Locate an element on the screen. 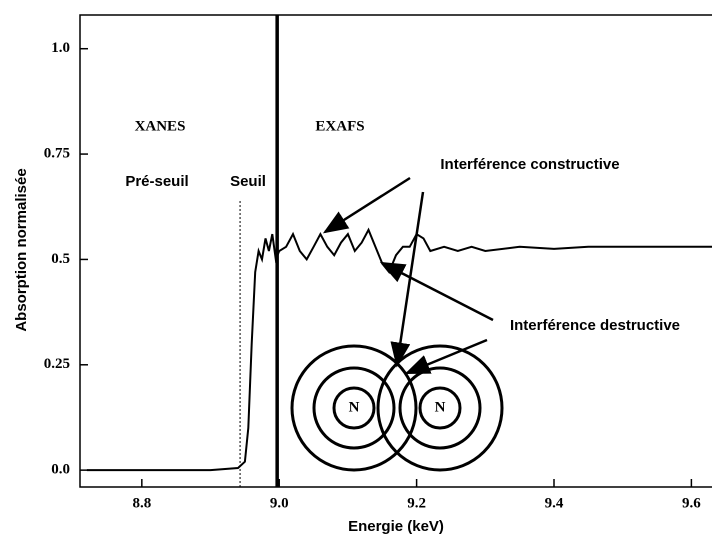 Image resolution: width=712 pixels, height=537 pixels. annotation: Seuil is located at coordinates (248, 181).